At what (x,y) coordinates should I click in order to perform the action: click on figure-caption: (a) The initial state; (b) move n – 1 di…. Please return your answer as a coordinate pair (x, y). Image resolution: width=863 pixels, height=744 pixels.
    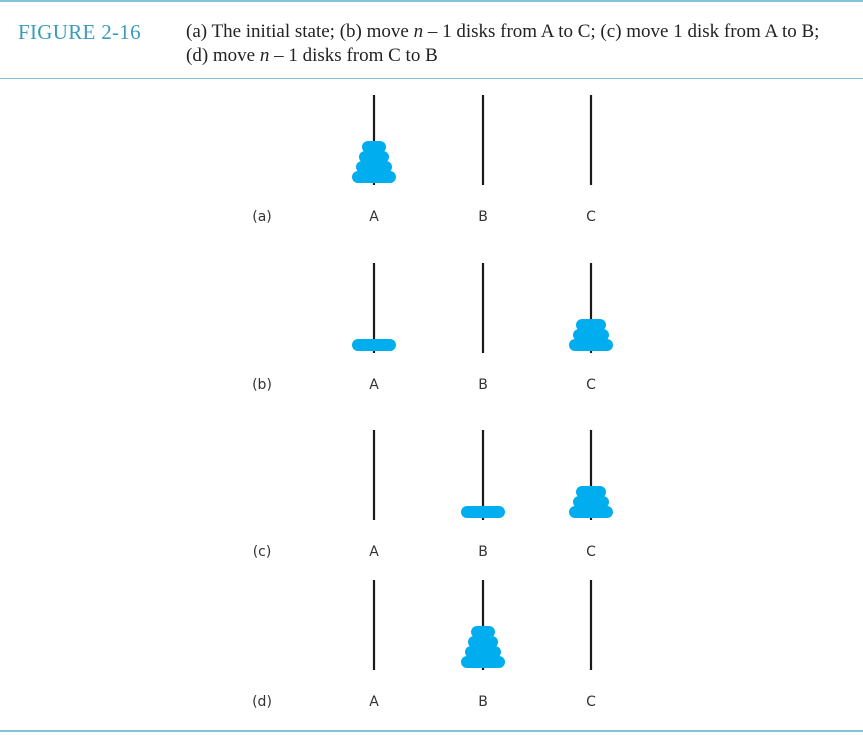
    Looking at the image, I should click on (516, 44).